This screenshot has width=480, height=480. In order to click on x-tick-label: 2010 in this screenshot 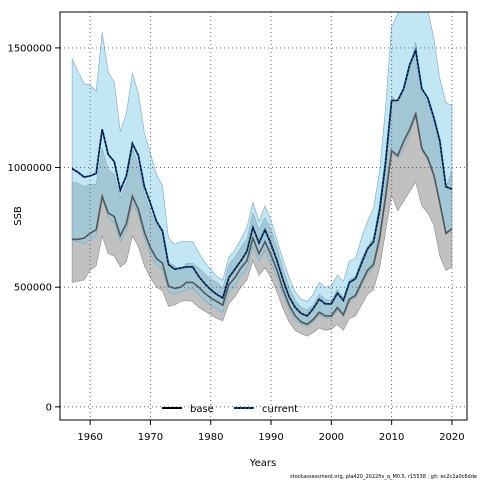, I will do `click(391, 437)`.